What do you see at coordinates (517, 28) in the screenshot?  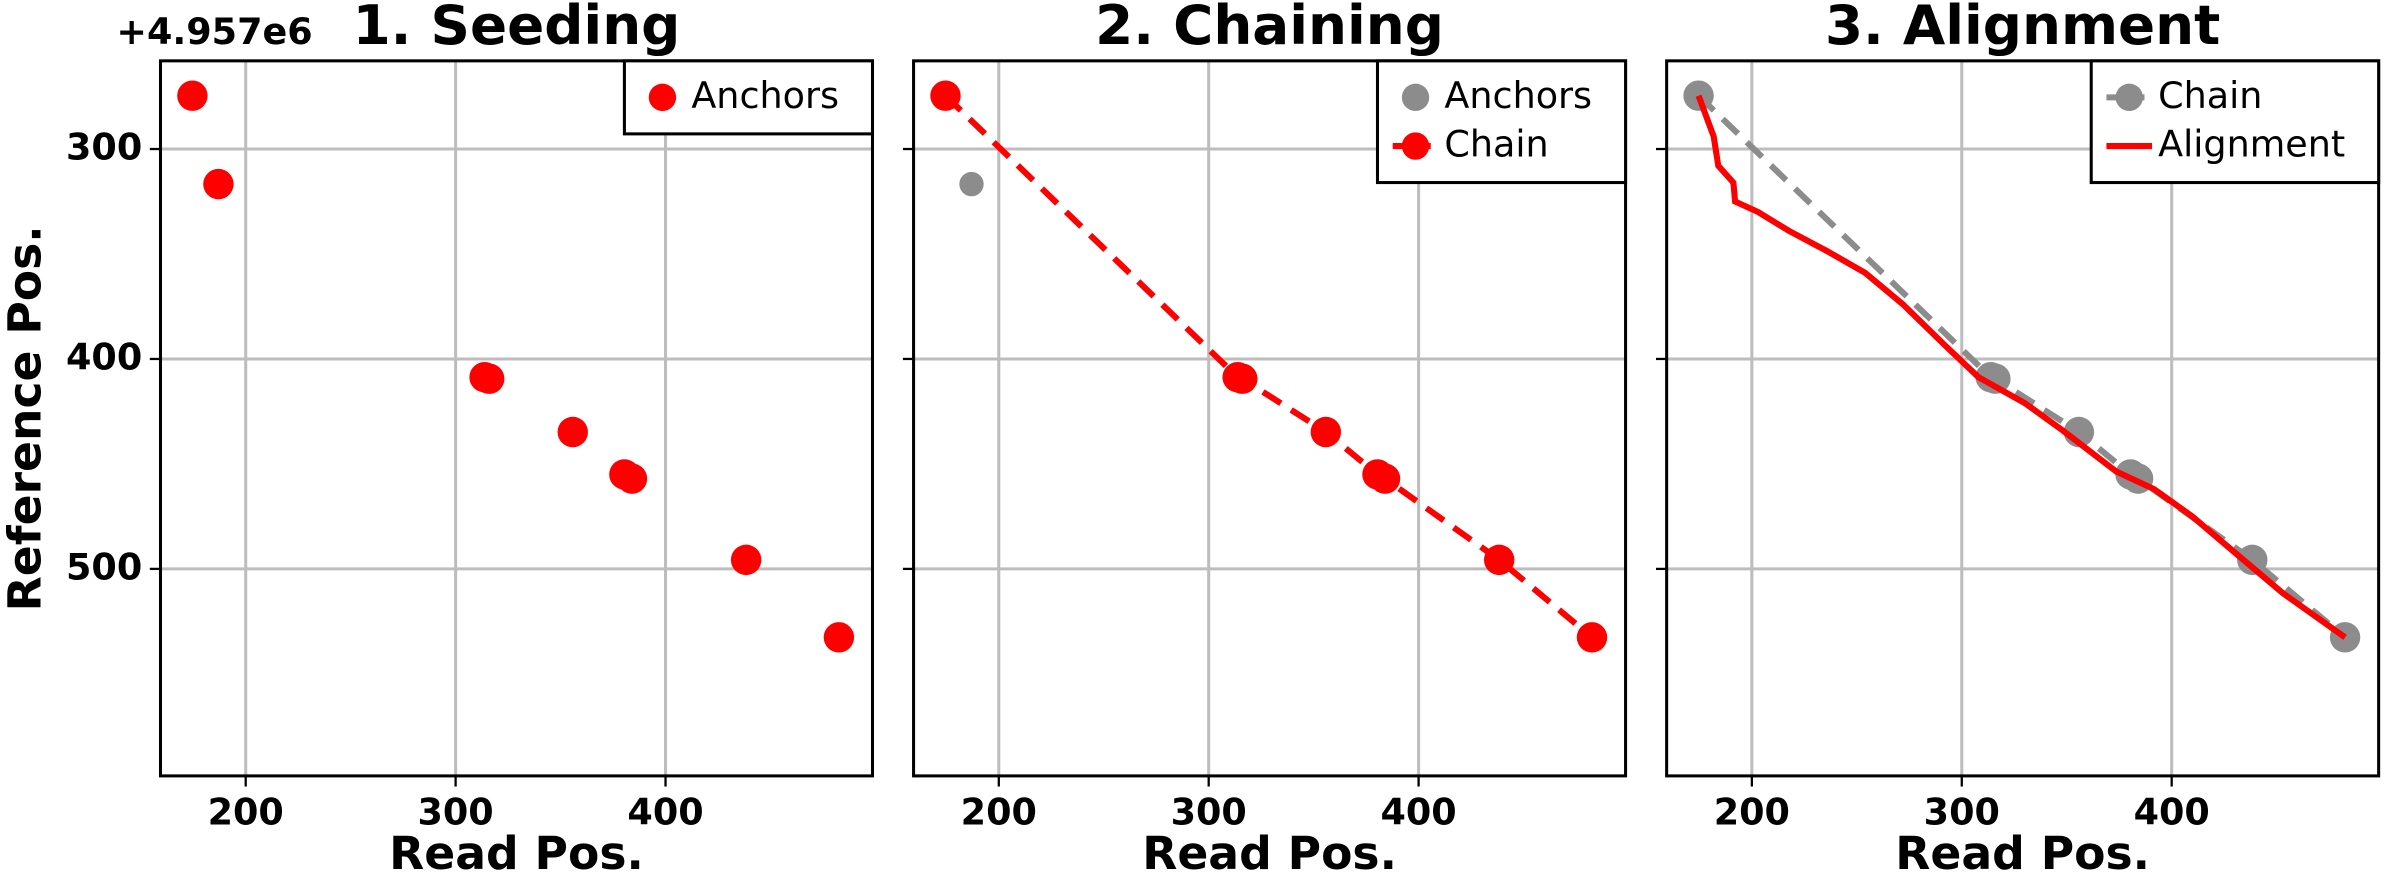 I see `panel-title: 1. Seeding` at bounding box center [517, 28].